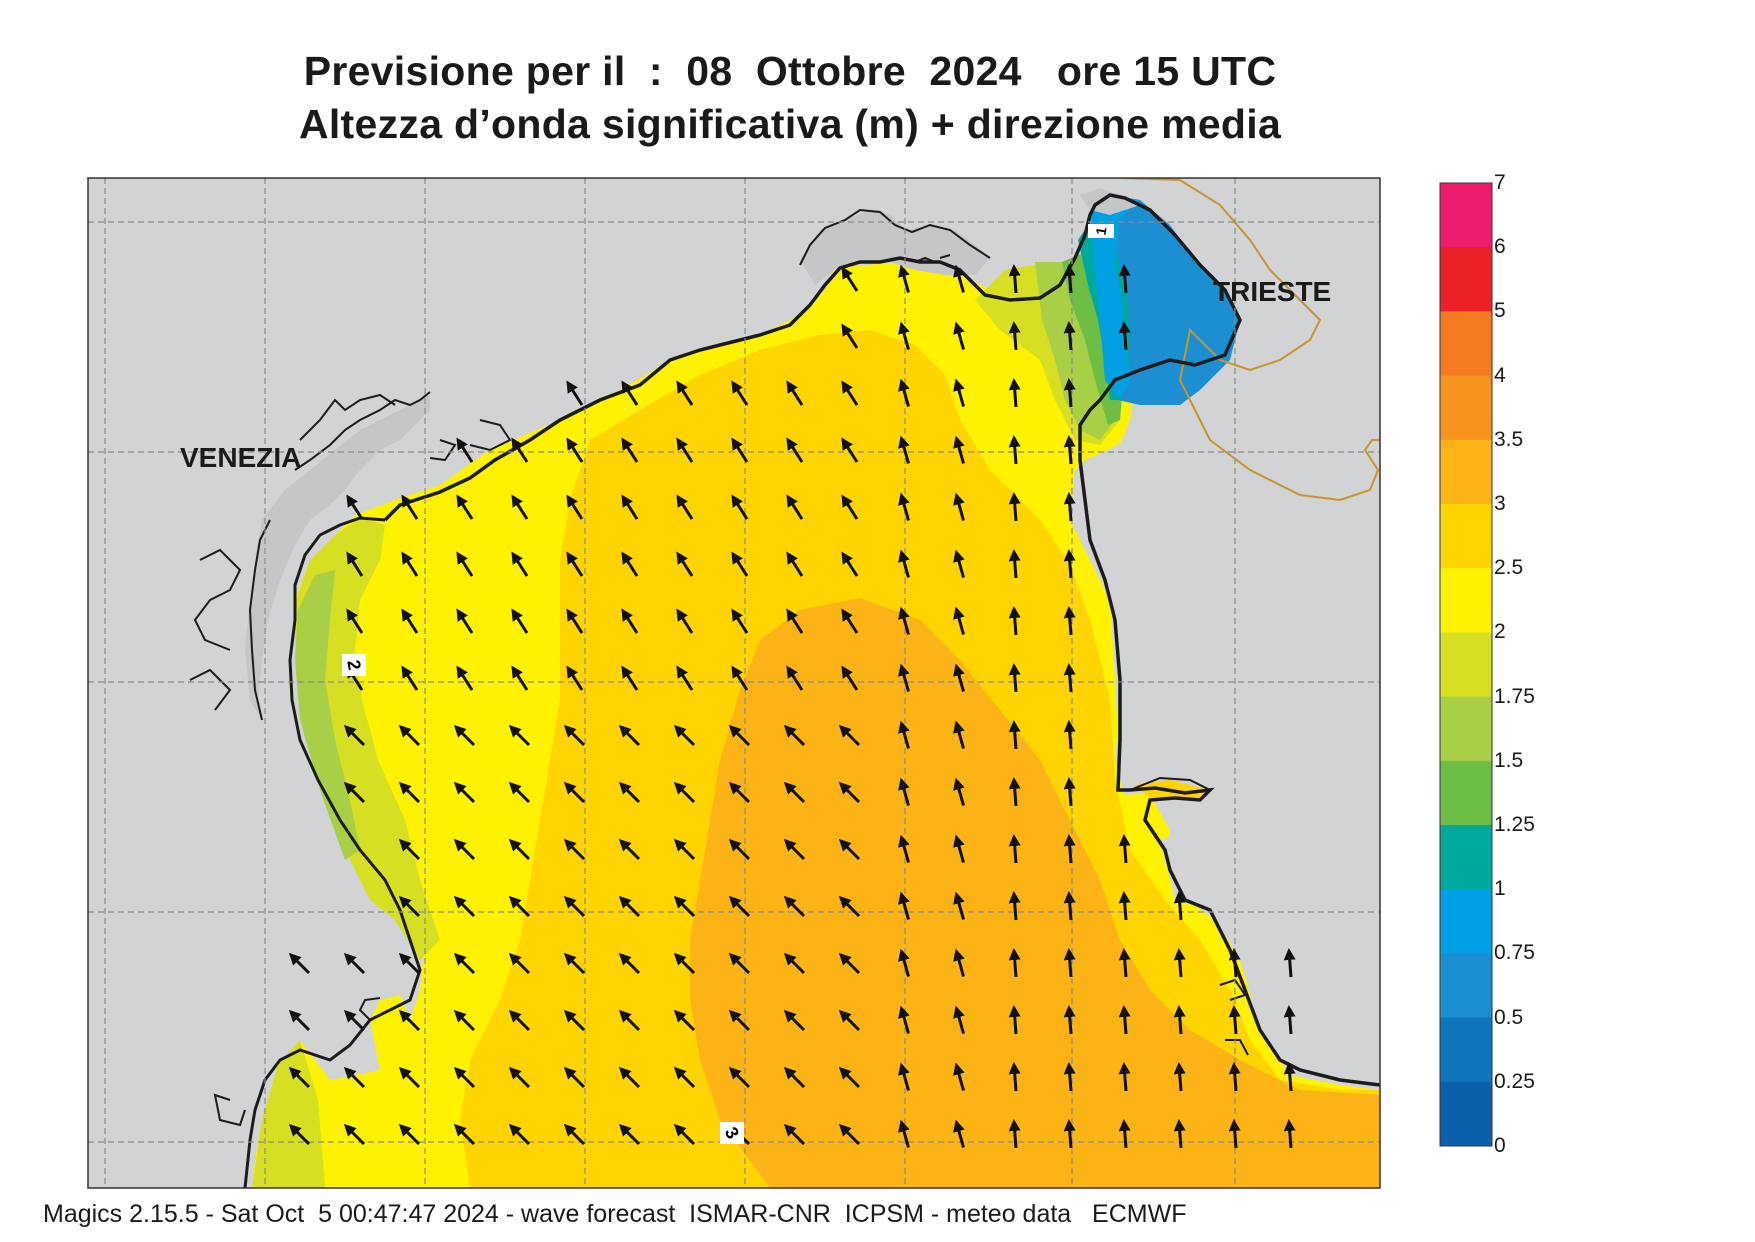 This screenshot has width=1755, height=1242. Describe the element at coordinates (1514, 1081) in the screenshot. I see `colorbar-label: 0.25` at that location.